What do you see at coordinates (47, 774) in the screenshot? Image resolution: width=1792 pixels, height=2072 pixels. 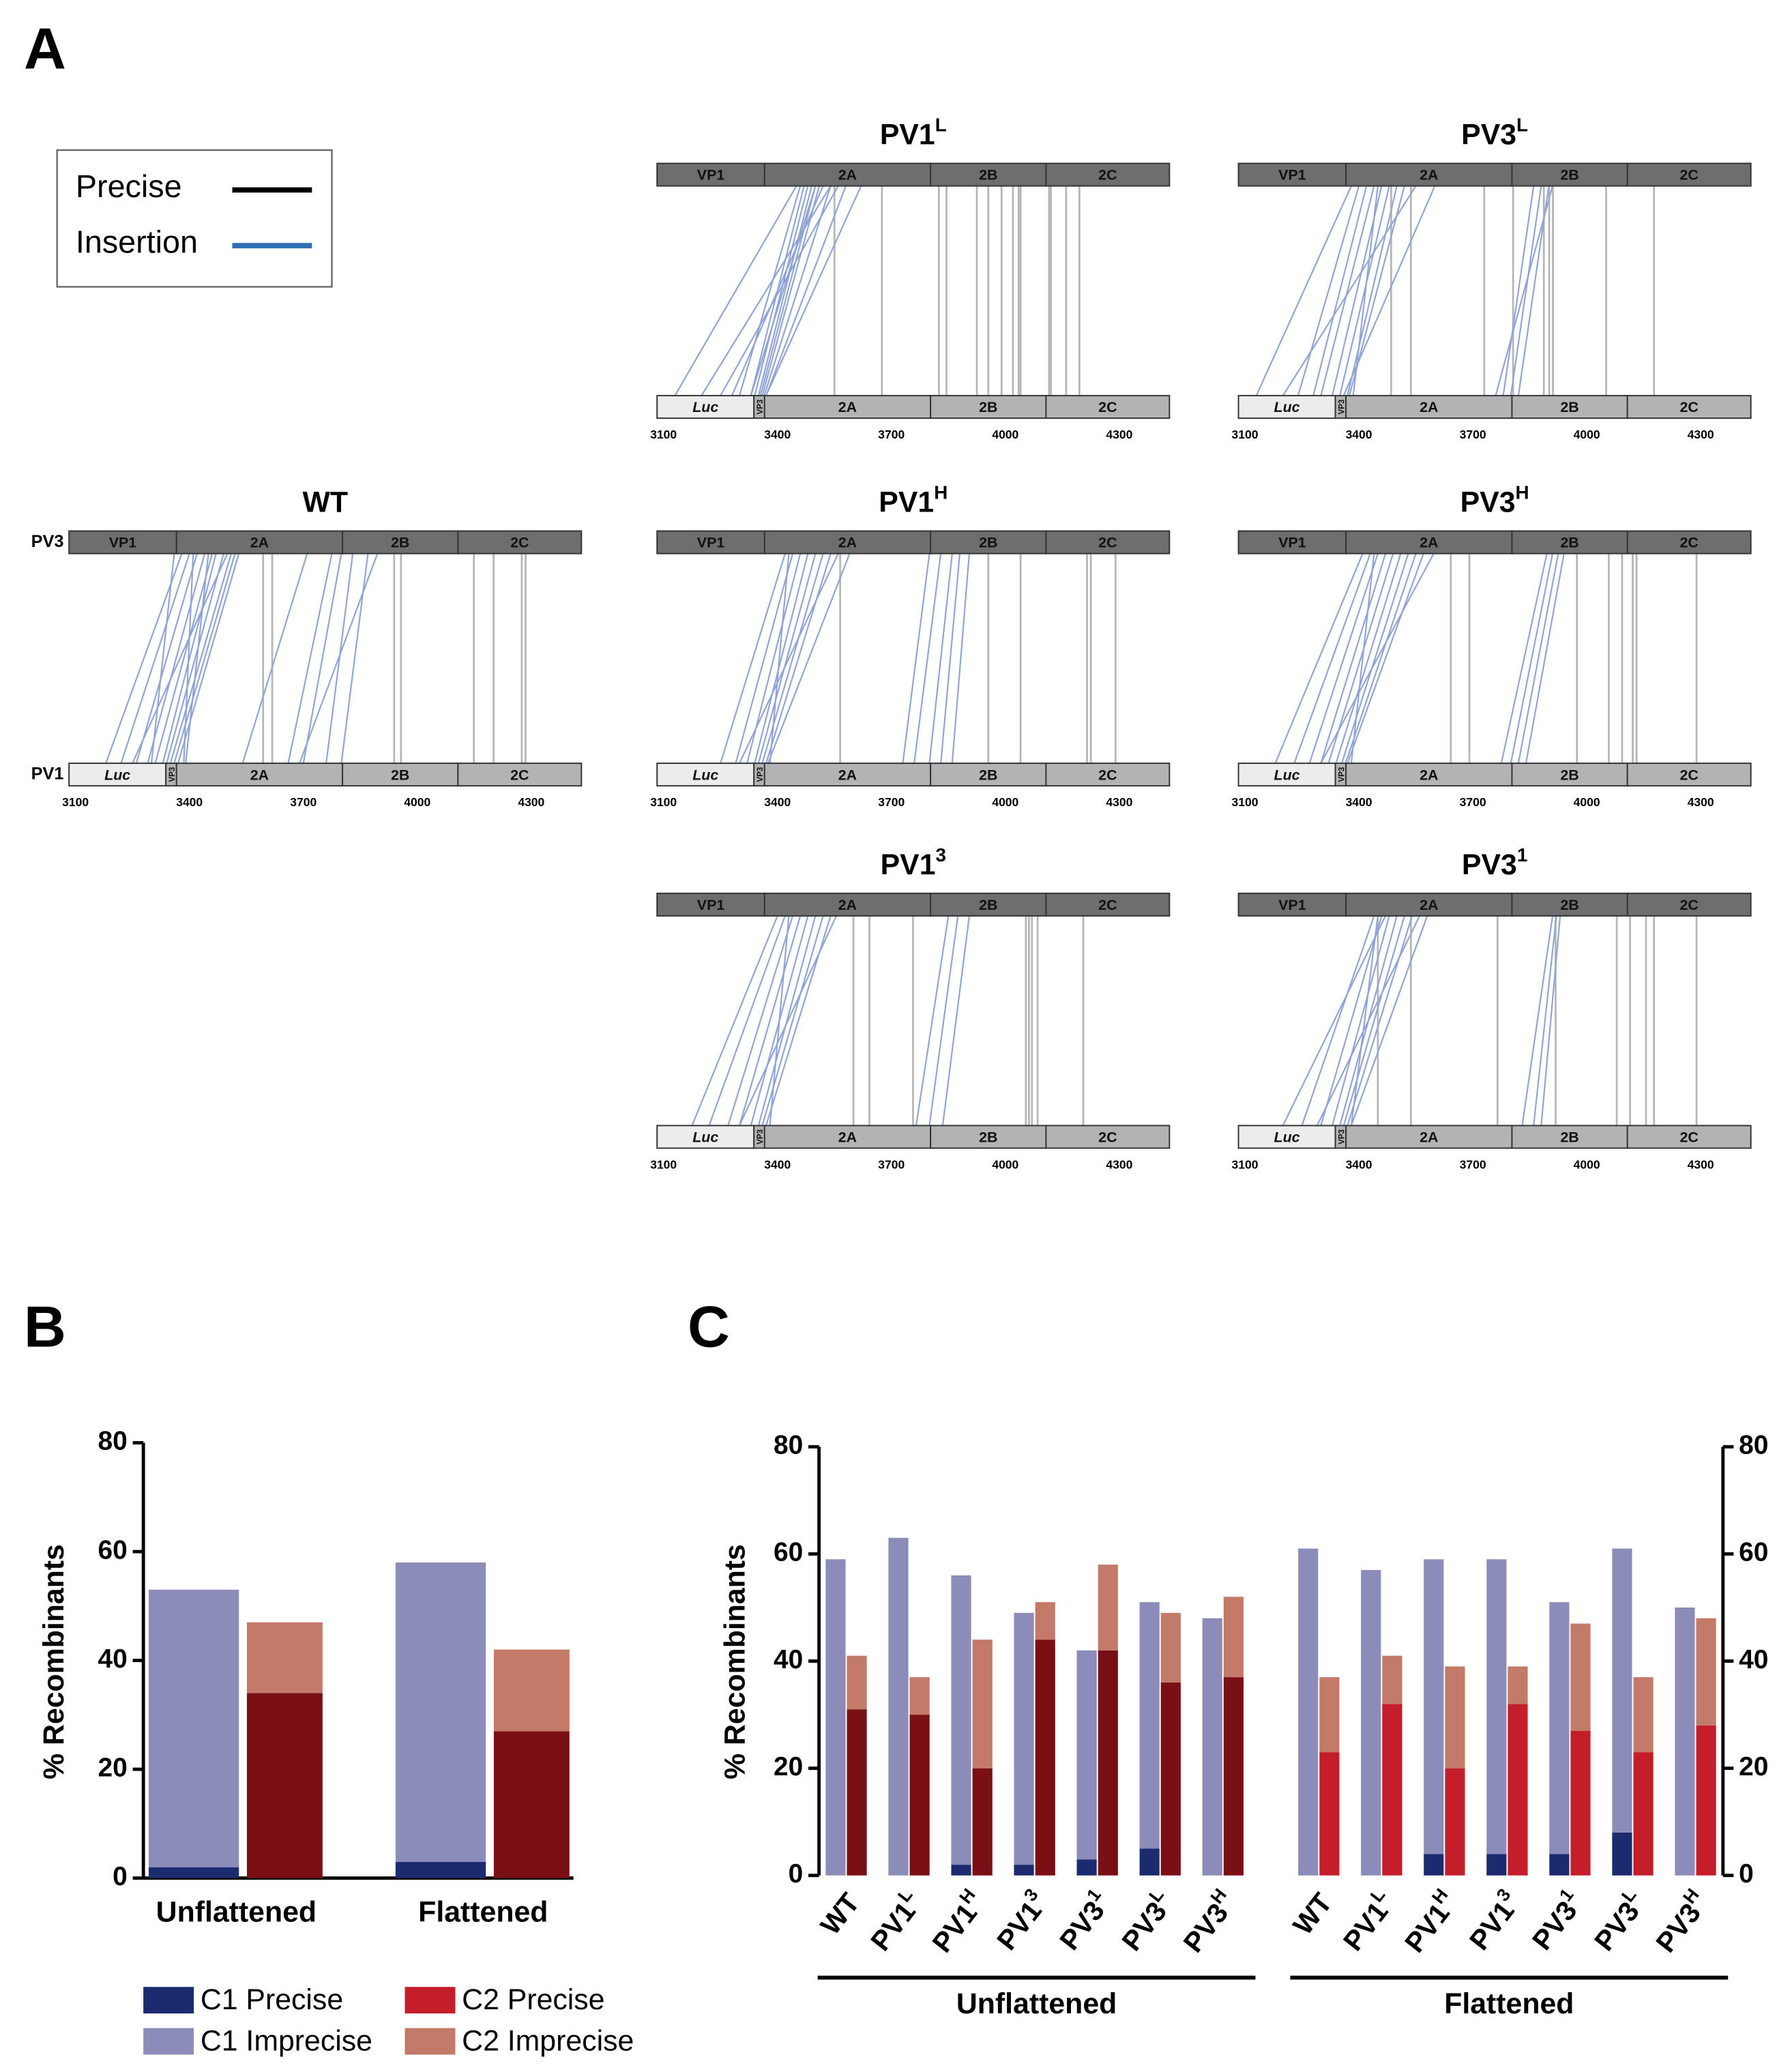 I see `row-label: PV1` at bounding box center [47, 774].